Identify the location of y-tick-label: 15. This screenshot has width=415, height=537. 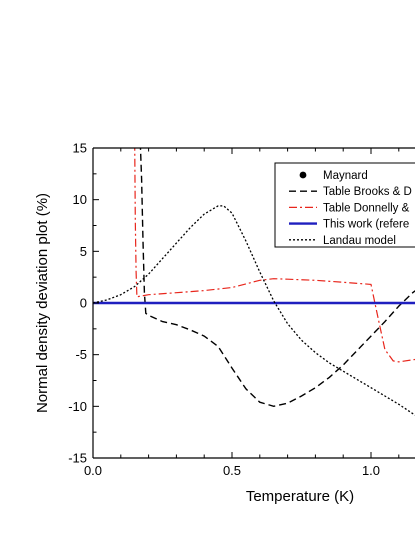
(80, 148).